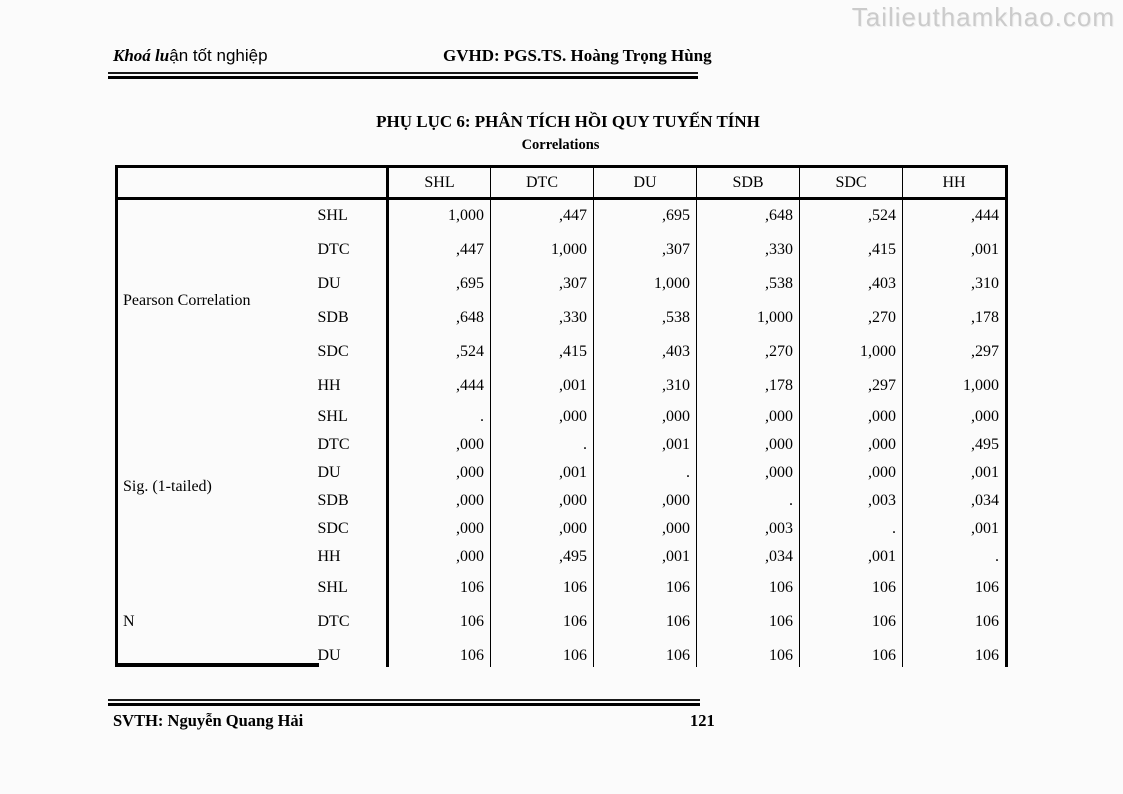 This screenshot has height=794, width=1123. Describe the element at coordinates (748, 182) in the screenshot. I see `column-header: SDB` at that location.